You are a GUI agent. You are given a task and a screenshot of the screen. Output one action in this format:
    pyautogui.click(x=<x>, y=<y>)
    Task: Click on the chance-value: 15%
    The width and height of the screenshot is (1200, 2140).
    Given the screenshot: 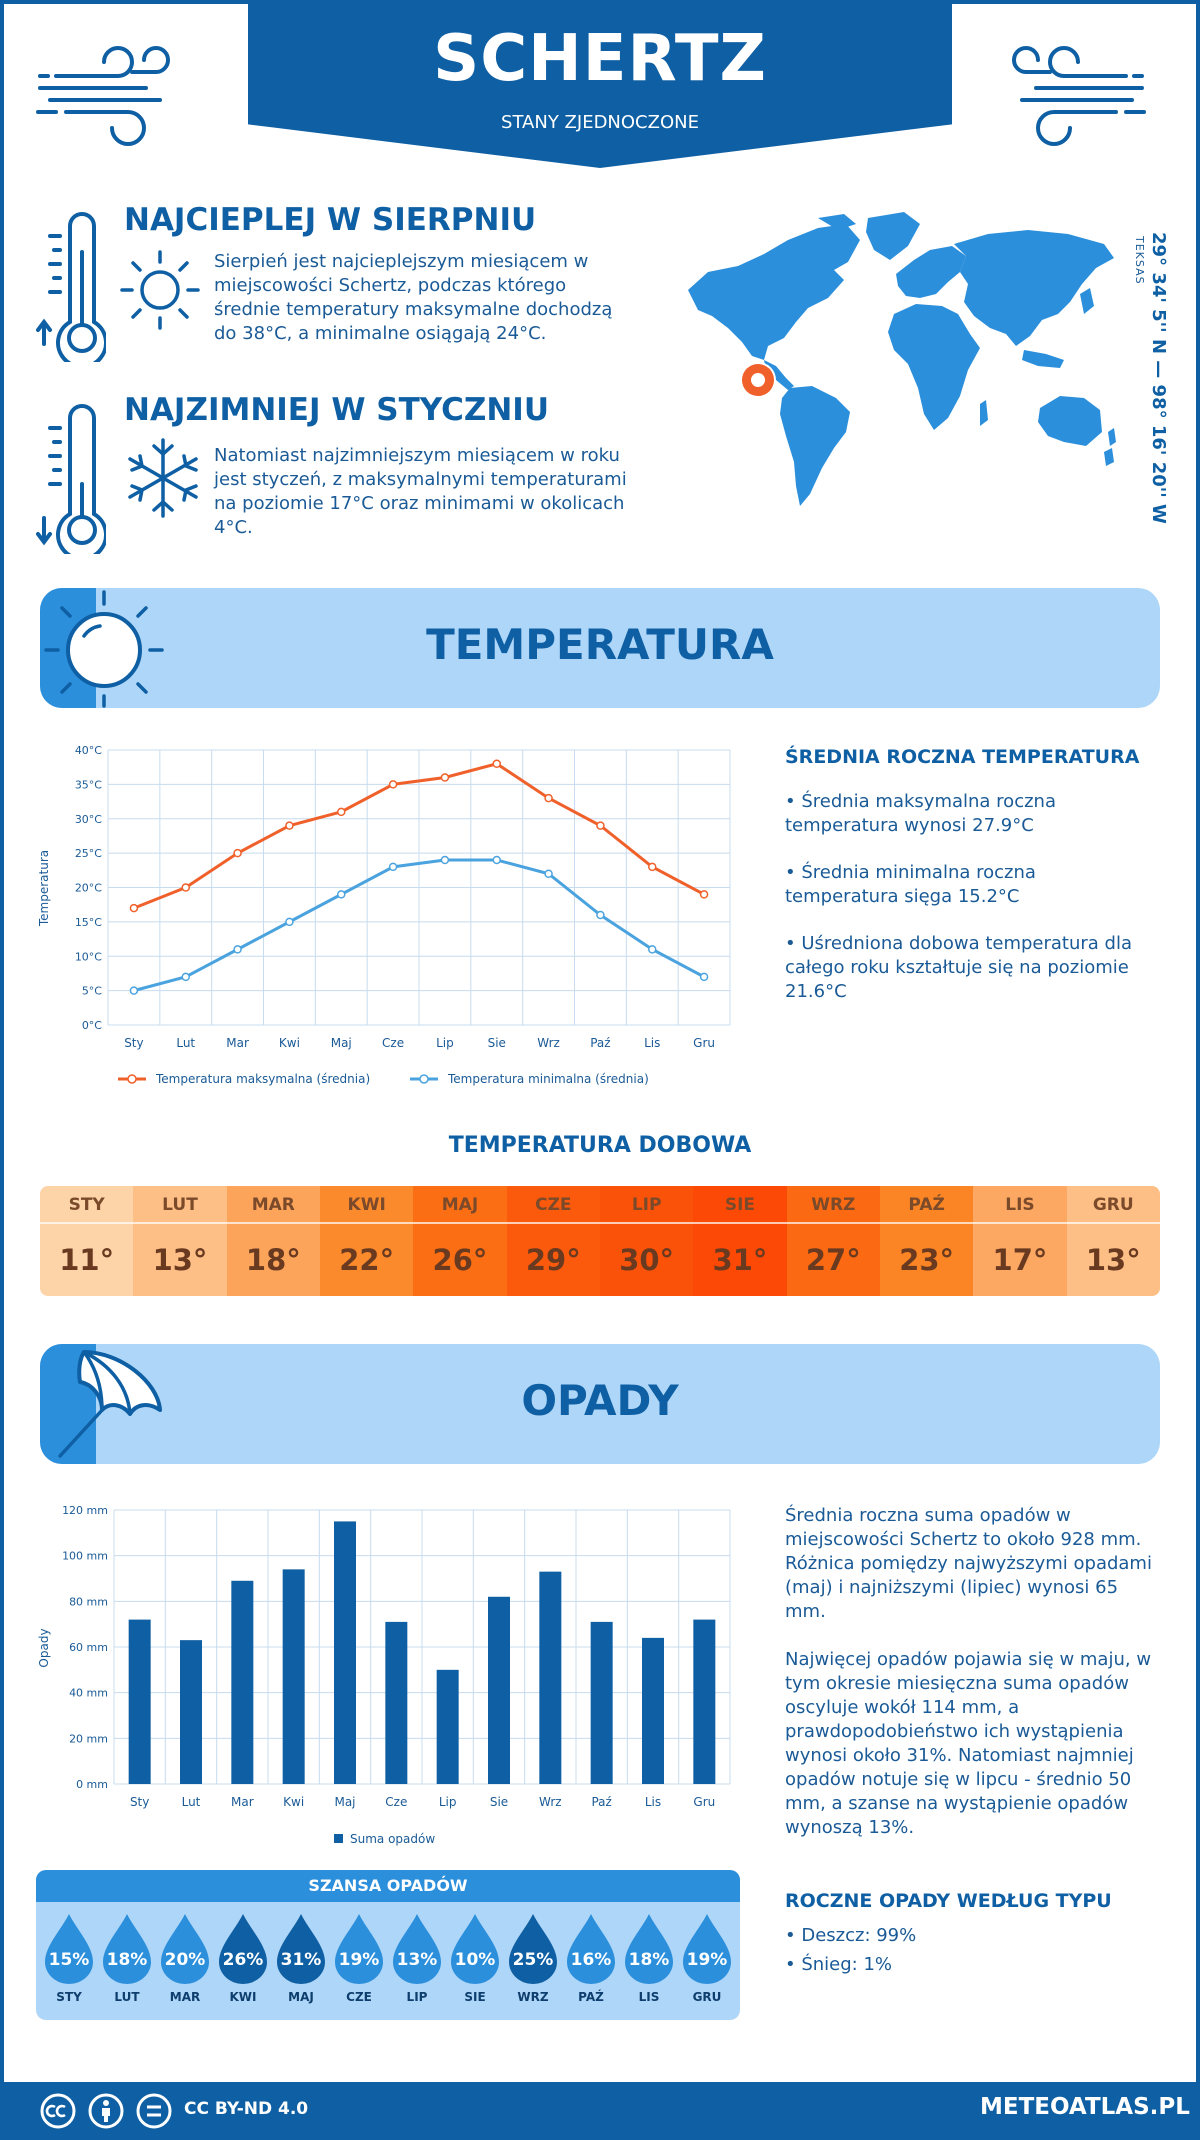 What is the action you would take?
    pyautogui.click(x=69, y=1960)
    